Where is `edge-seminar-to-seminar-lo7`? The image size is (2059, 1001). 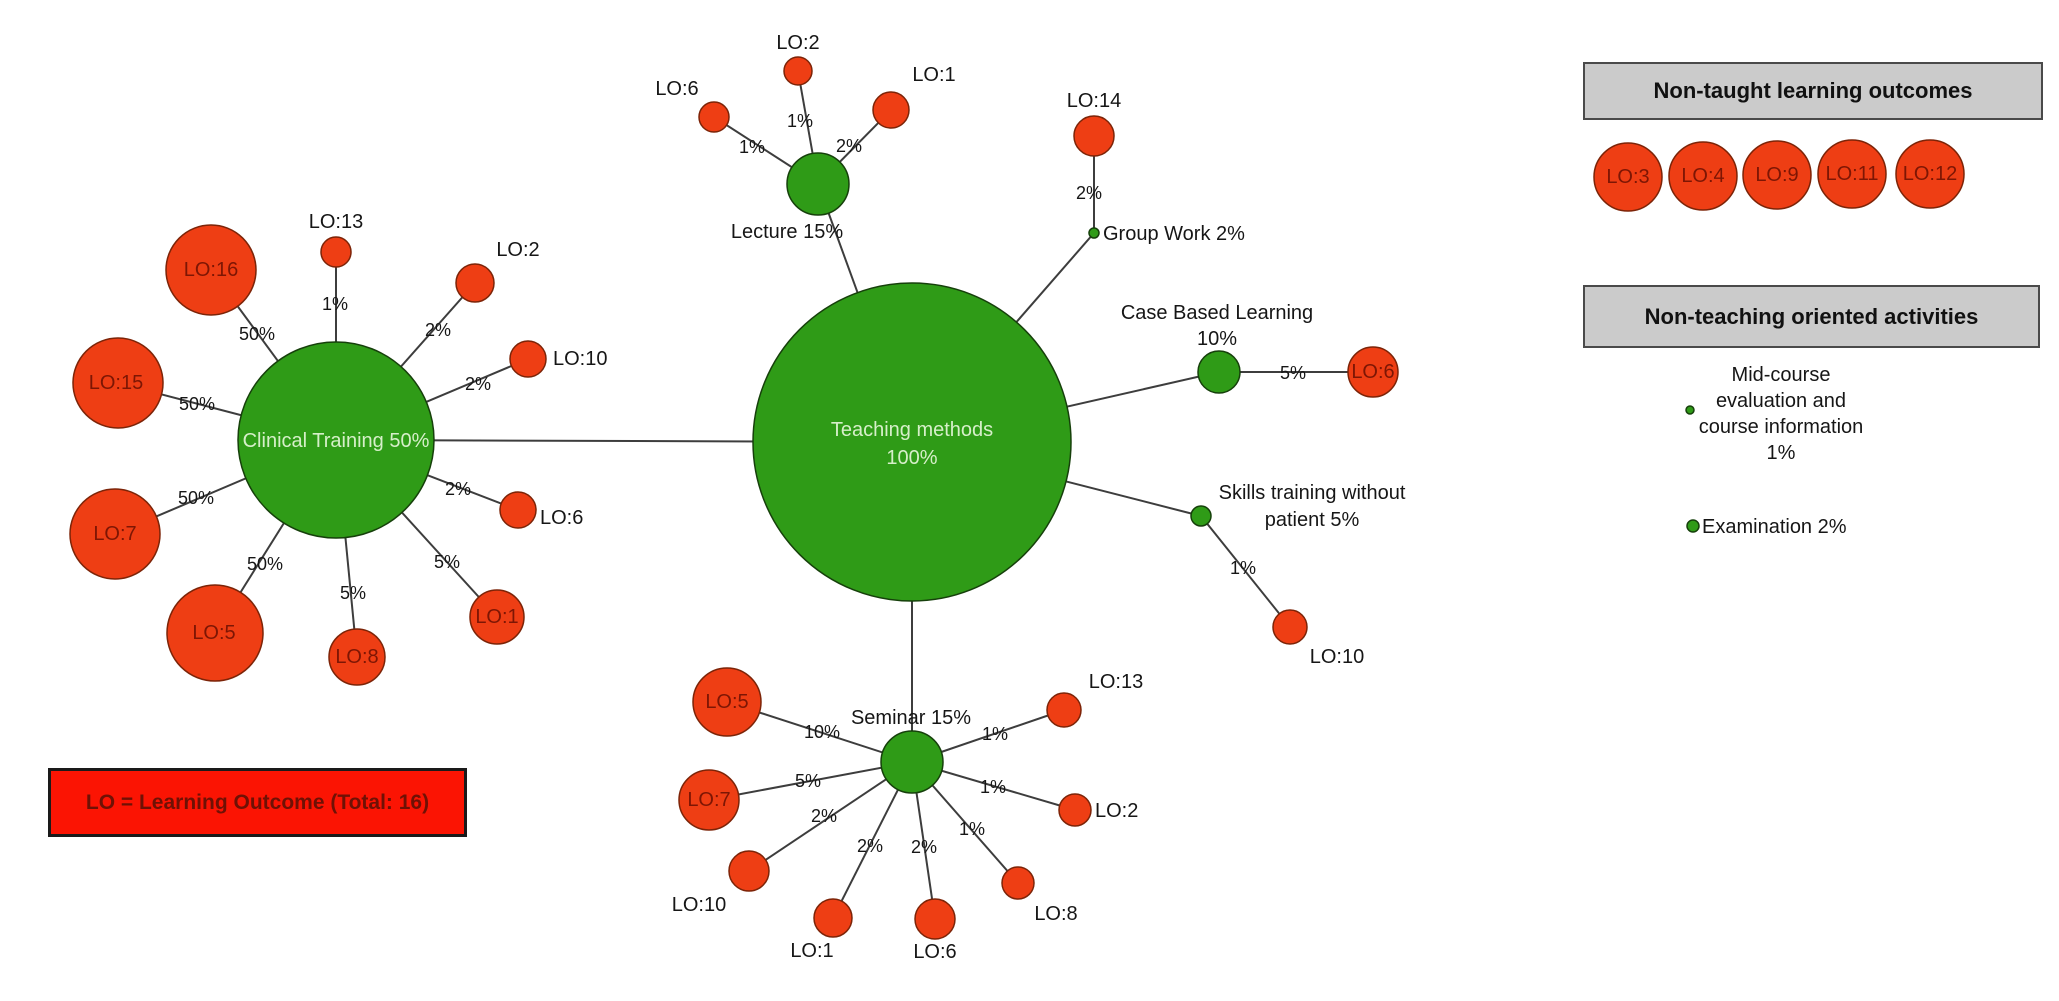 edge-seminar-to-seminar-lo7 is located at coordinates (810, 781).